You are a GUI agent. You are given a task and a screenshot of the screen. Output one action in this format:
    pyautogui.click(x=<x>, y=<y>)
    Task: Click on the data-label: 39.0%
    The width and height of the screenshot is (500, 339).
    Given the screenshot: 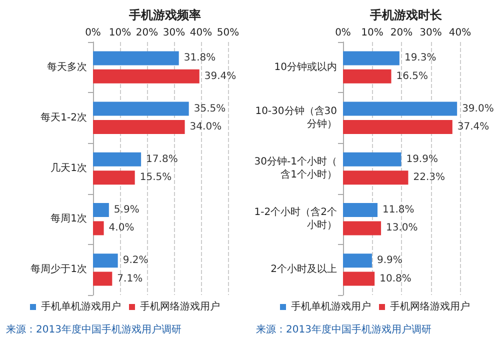 What is the action you would take?
    pyautogui.click(x=478, y=108)
    